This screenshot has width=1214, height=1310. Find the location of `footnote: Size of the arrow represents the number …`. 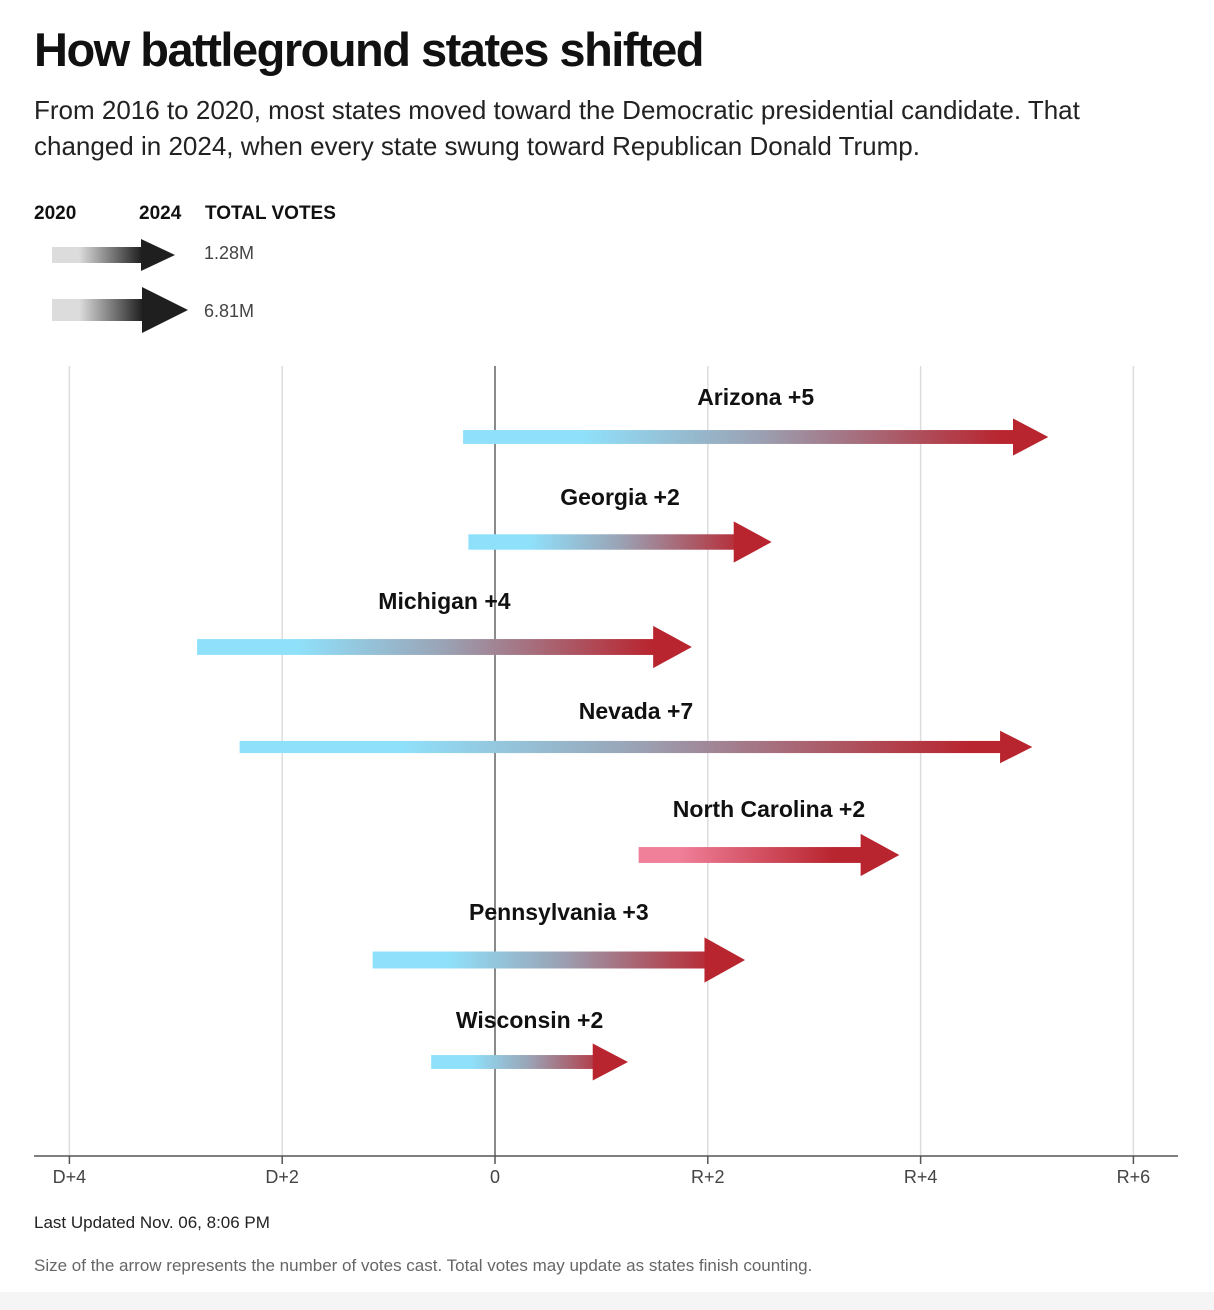

footnote: Size of the arrow represents the number … is located at coordinates (423, 1265).